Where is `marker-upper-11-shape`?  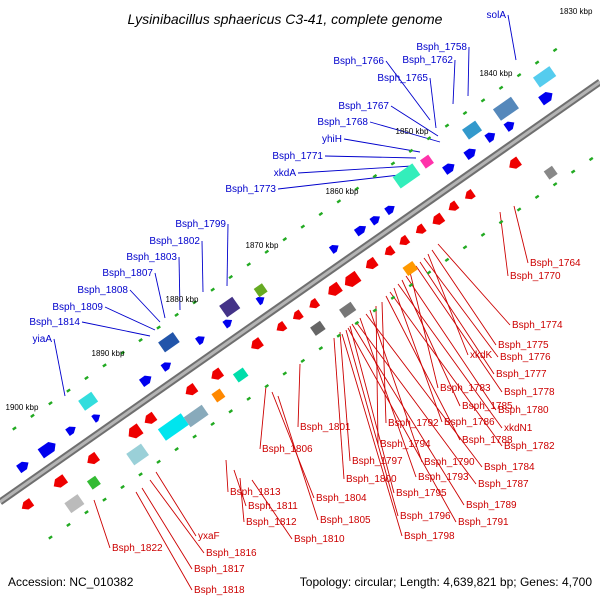
marker-upper-11-shape is located at coordinates (158, 327).